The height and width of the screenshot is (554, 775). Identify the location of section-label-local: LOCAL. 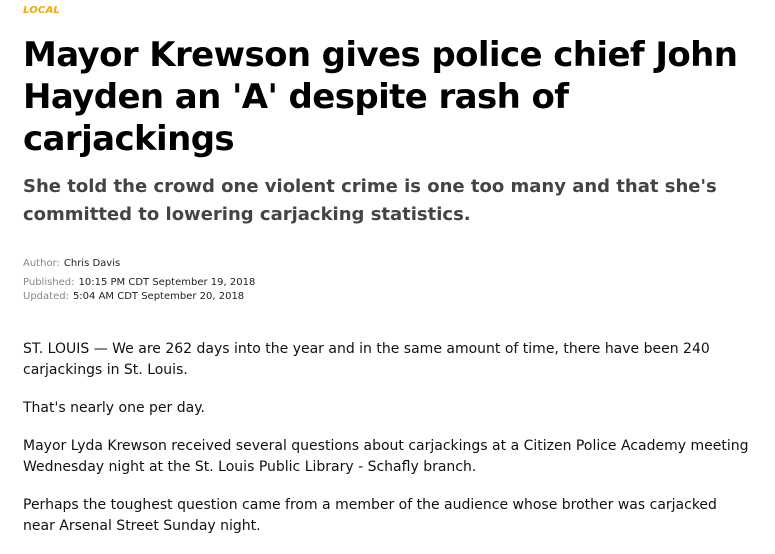
(41, 10).